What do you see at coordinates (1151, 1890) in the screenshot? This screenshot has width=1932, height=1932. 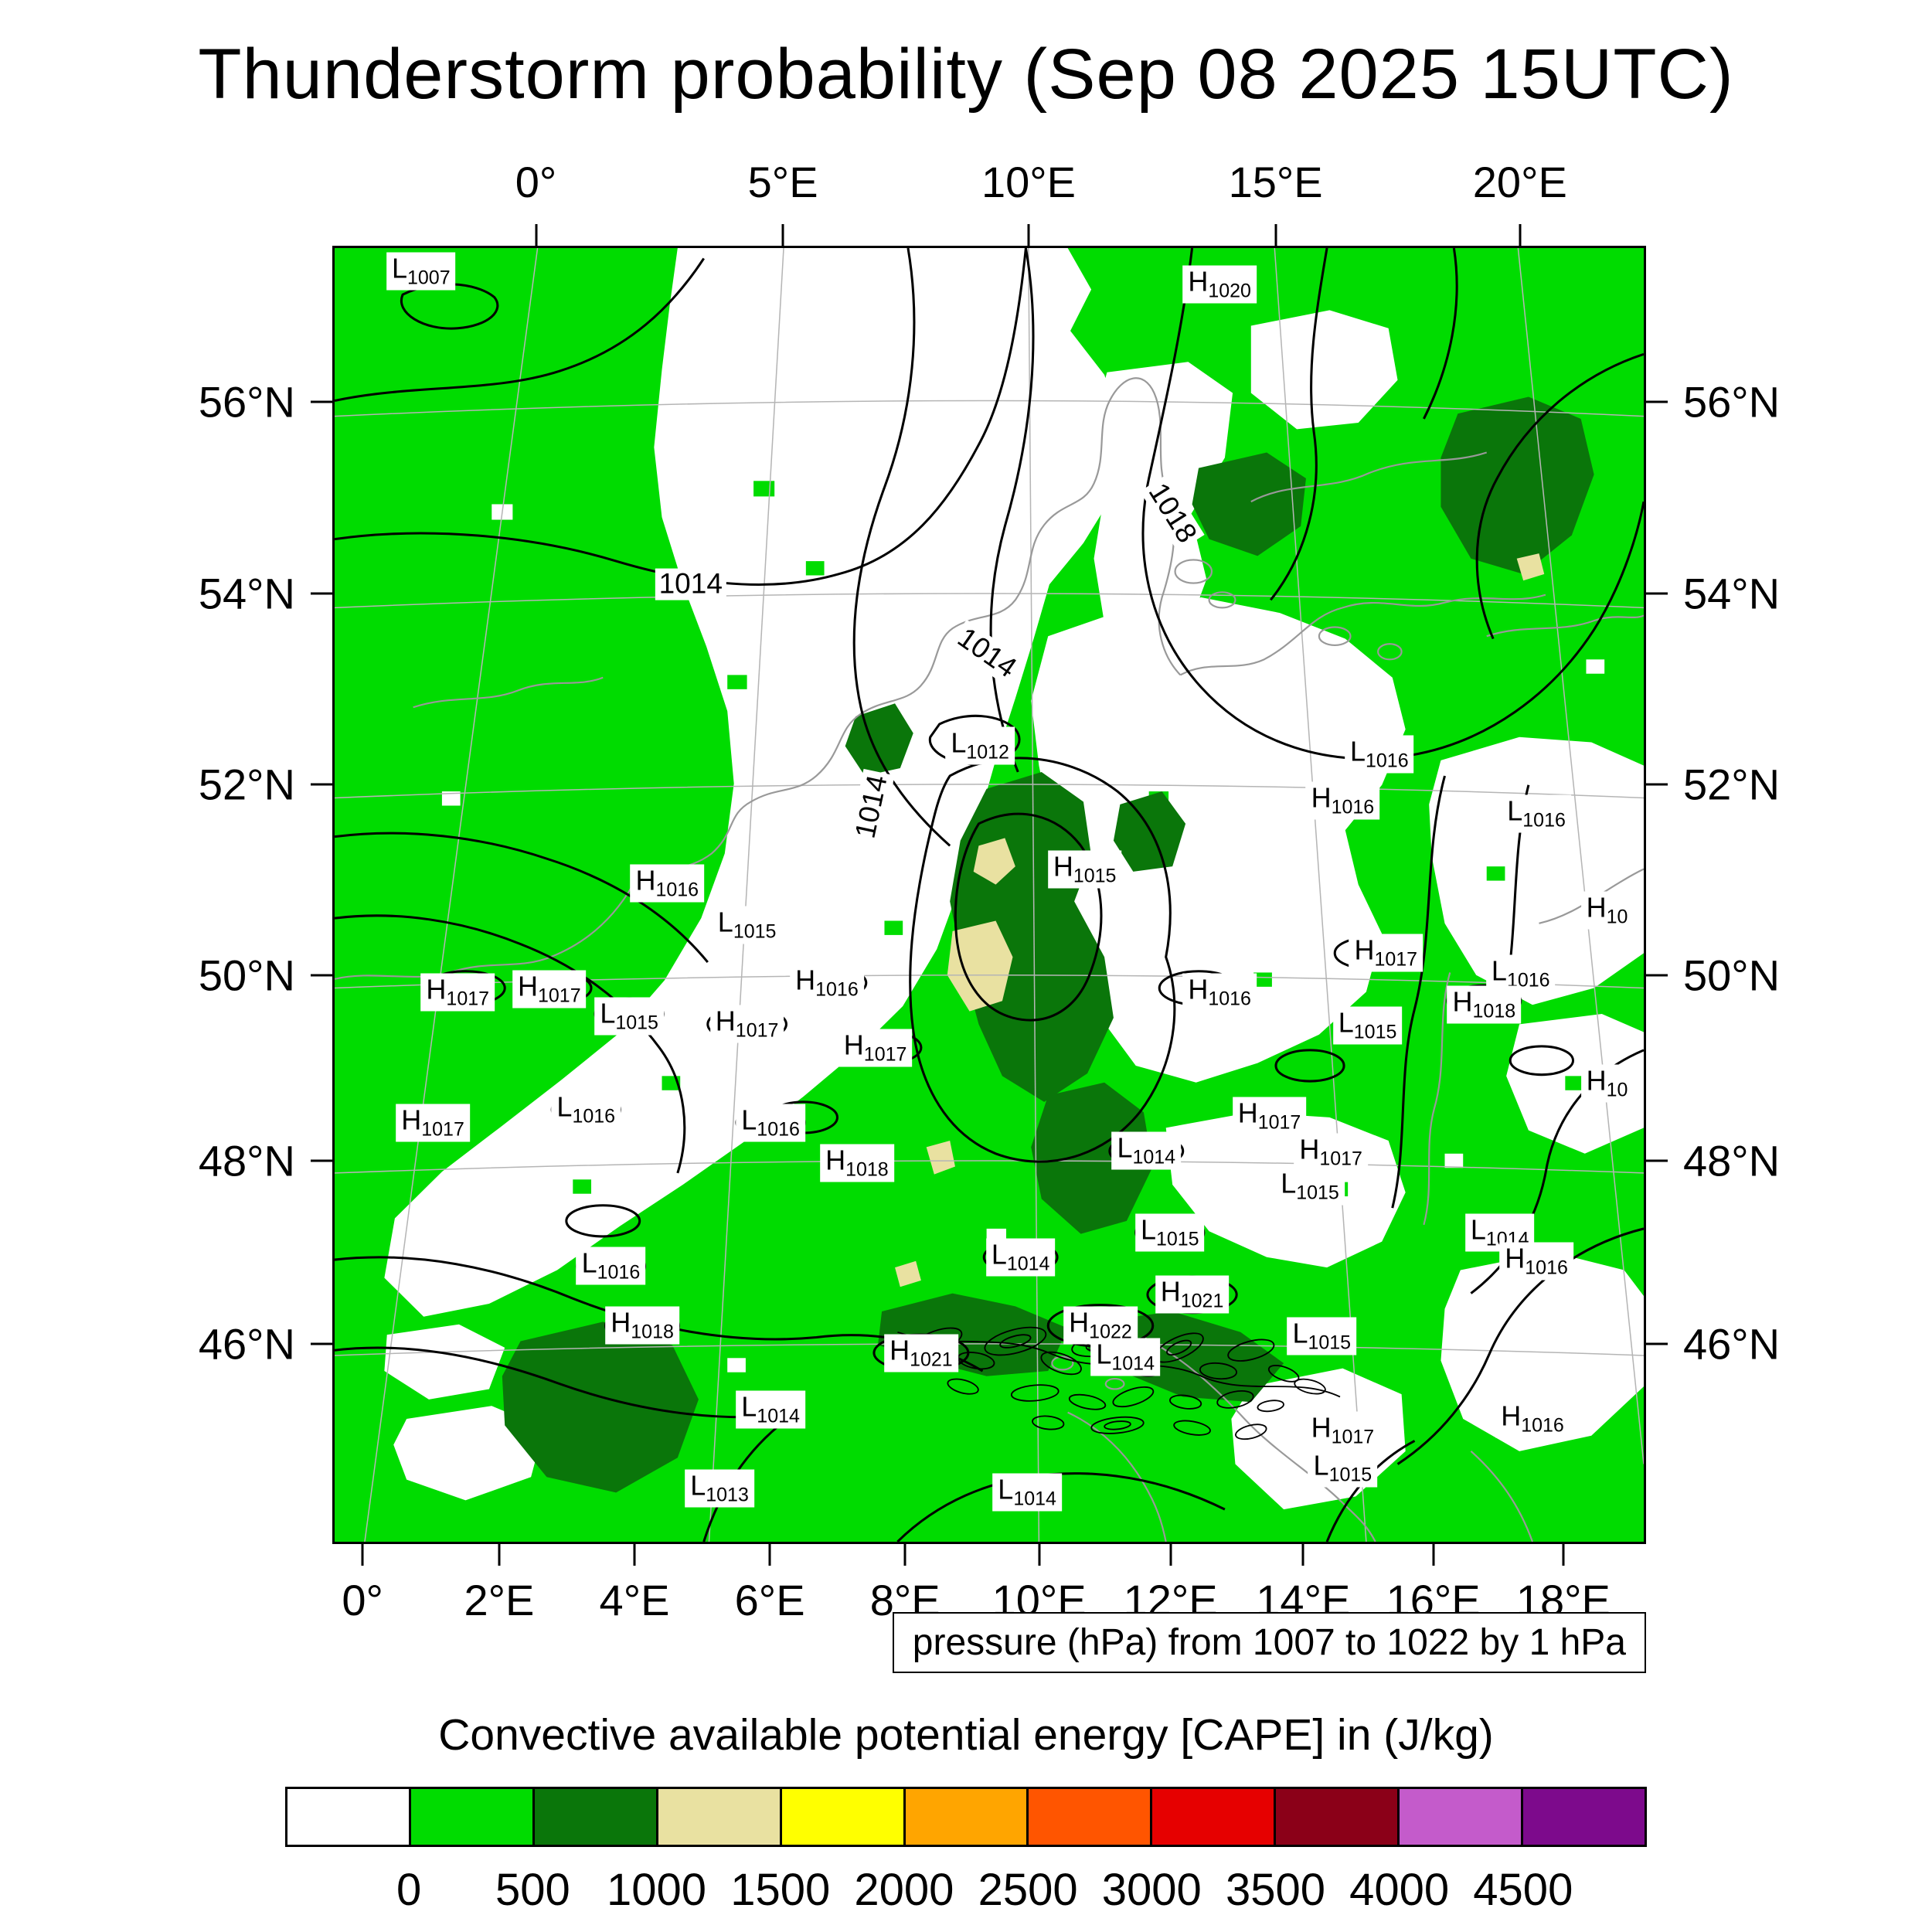 I see `colorbar-tick-label: 3000` at bounding box center [1151, 1890].